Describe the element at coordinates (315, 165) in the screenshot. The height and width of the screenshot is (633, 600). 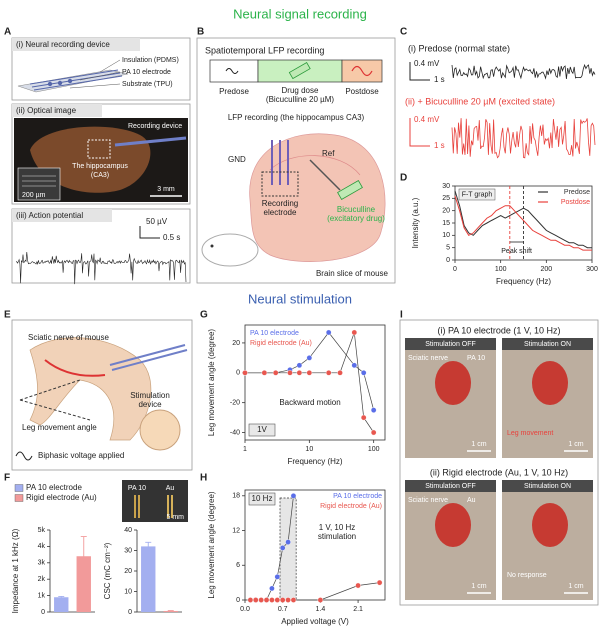
I see `brain-line` at that location.